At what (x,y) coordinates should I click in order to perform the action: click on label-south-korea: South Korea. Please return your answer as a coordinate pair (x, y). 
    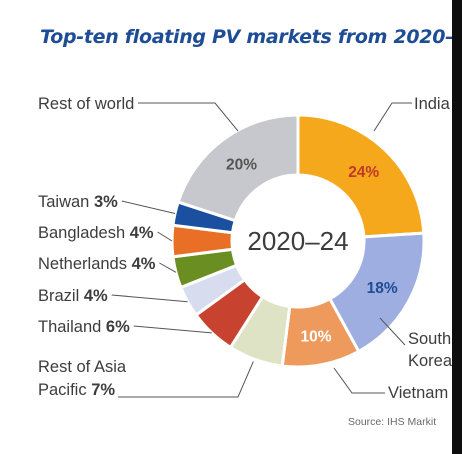
    Looking at the image, I should click on (430, 350).